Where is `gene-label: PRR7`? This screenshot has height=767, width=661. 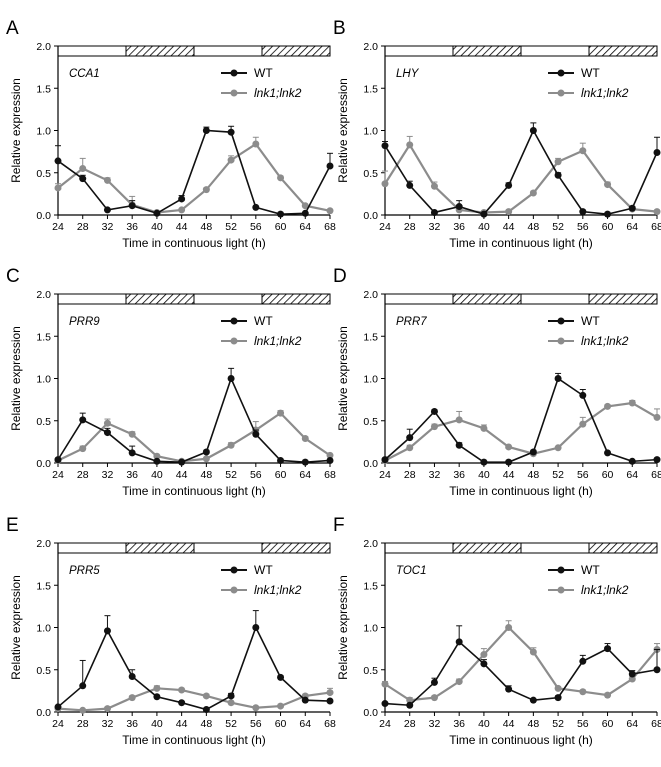 gene-label: PRR7 is located at coordinates (411, 322).